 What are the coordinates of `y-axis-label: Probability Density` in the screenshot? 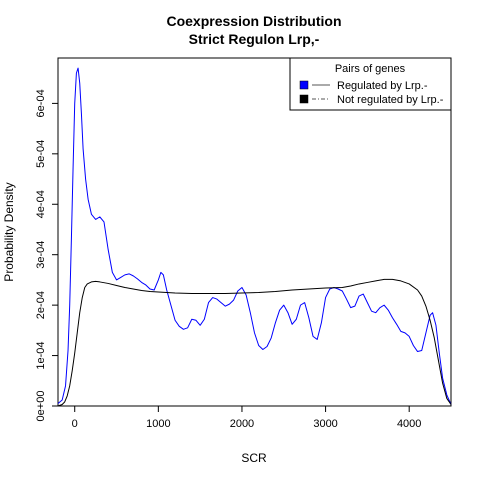 It's located at (9, 231).